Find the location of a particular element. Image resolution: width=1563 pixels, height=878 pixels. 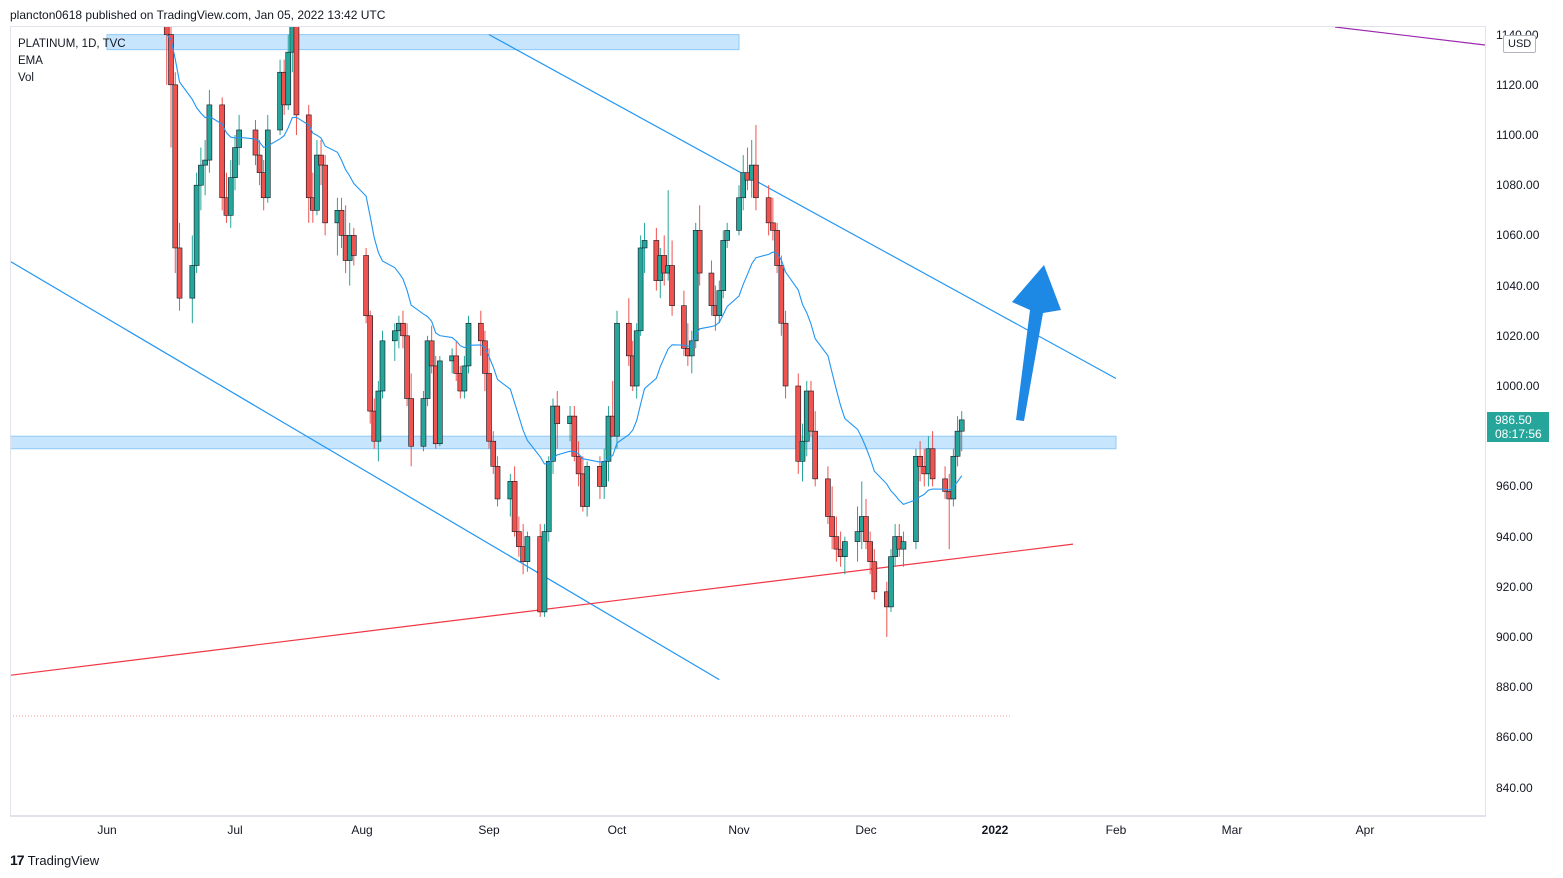

legend-vol: Vol is located at coordinates (26, 78).